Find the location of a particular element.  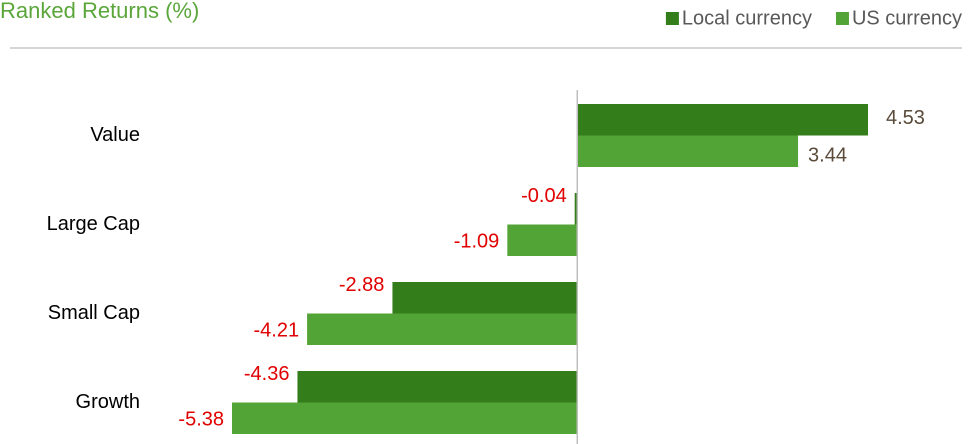

value-label: -2.88 is located at coordinates (362, 285).